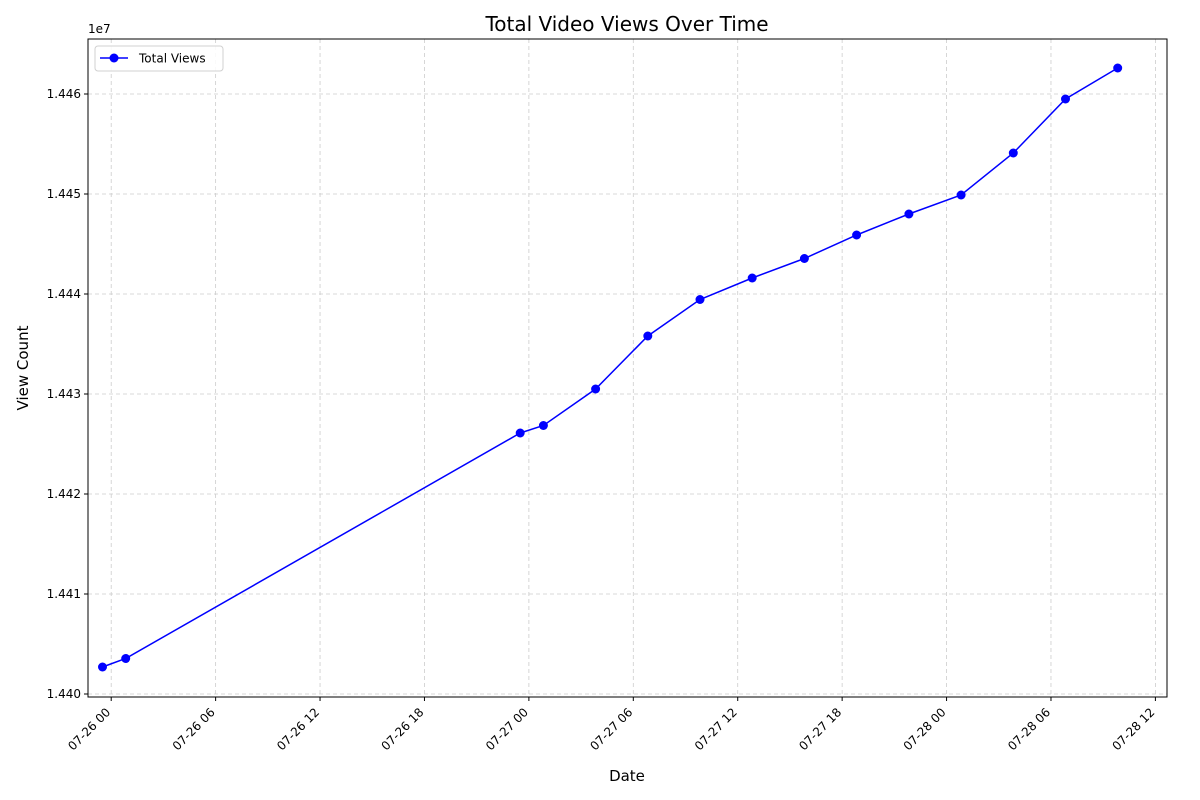 Image resolution: width=1200 pixels, height=800 pixels. What do you see at coordinates (626, 24) in the screenshot?
I see `chart-title: Total Video Views Over Time` at bounding box center [626, 24].